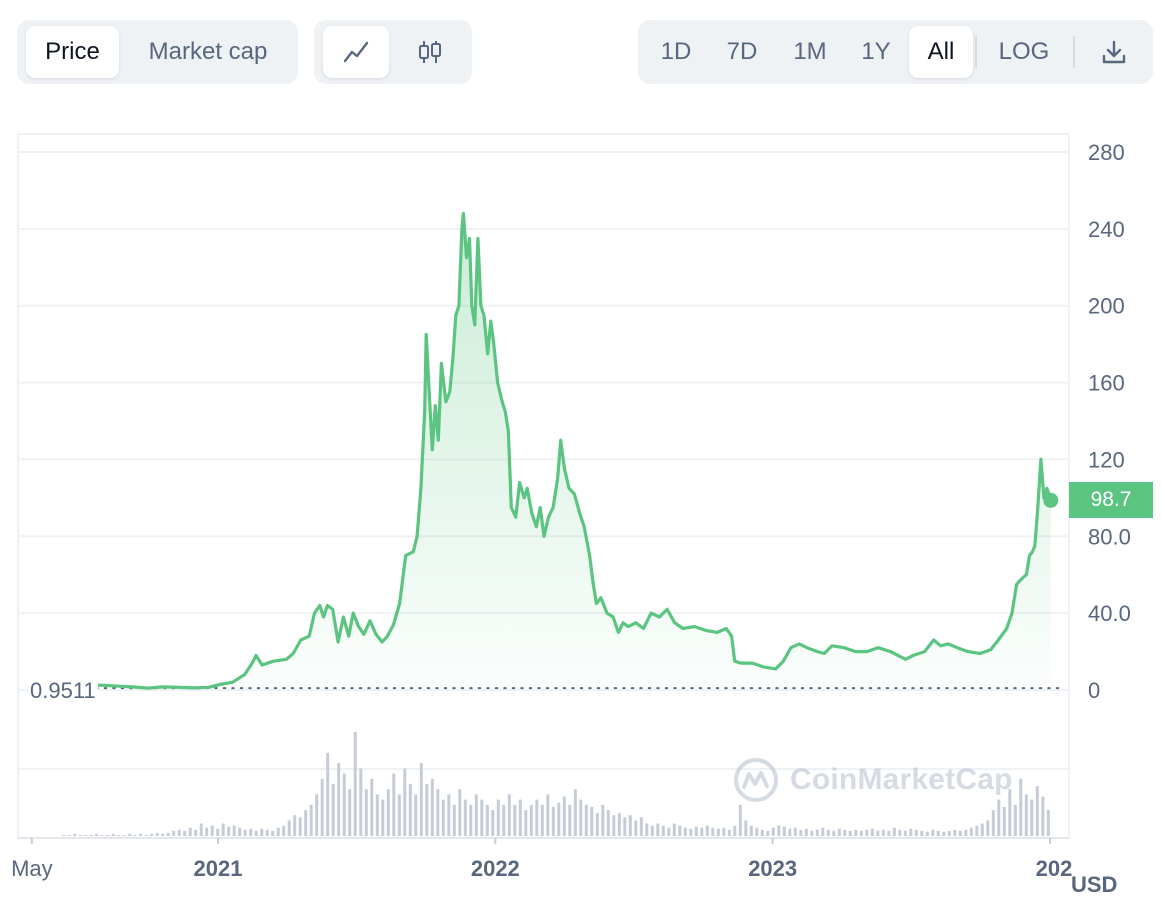  Describe the element at coordinates (1094, 884) in the screenshot. I see `currency-label: USD` at that location.